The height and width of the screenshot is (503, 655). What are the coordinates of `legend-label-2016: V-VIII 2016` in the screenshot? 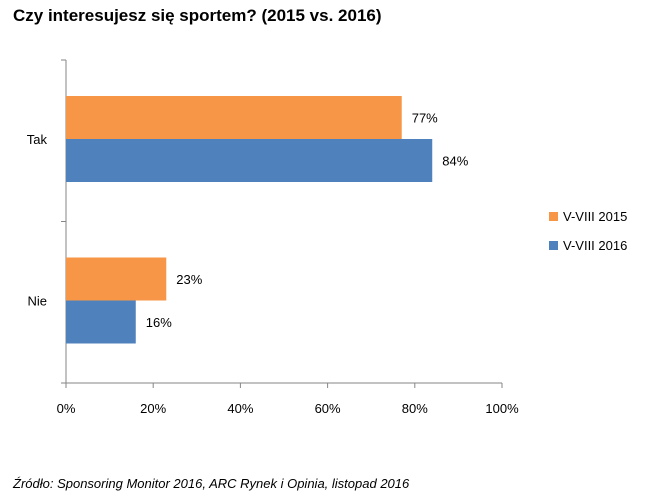 It's located at (595, 245).